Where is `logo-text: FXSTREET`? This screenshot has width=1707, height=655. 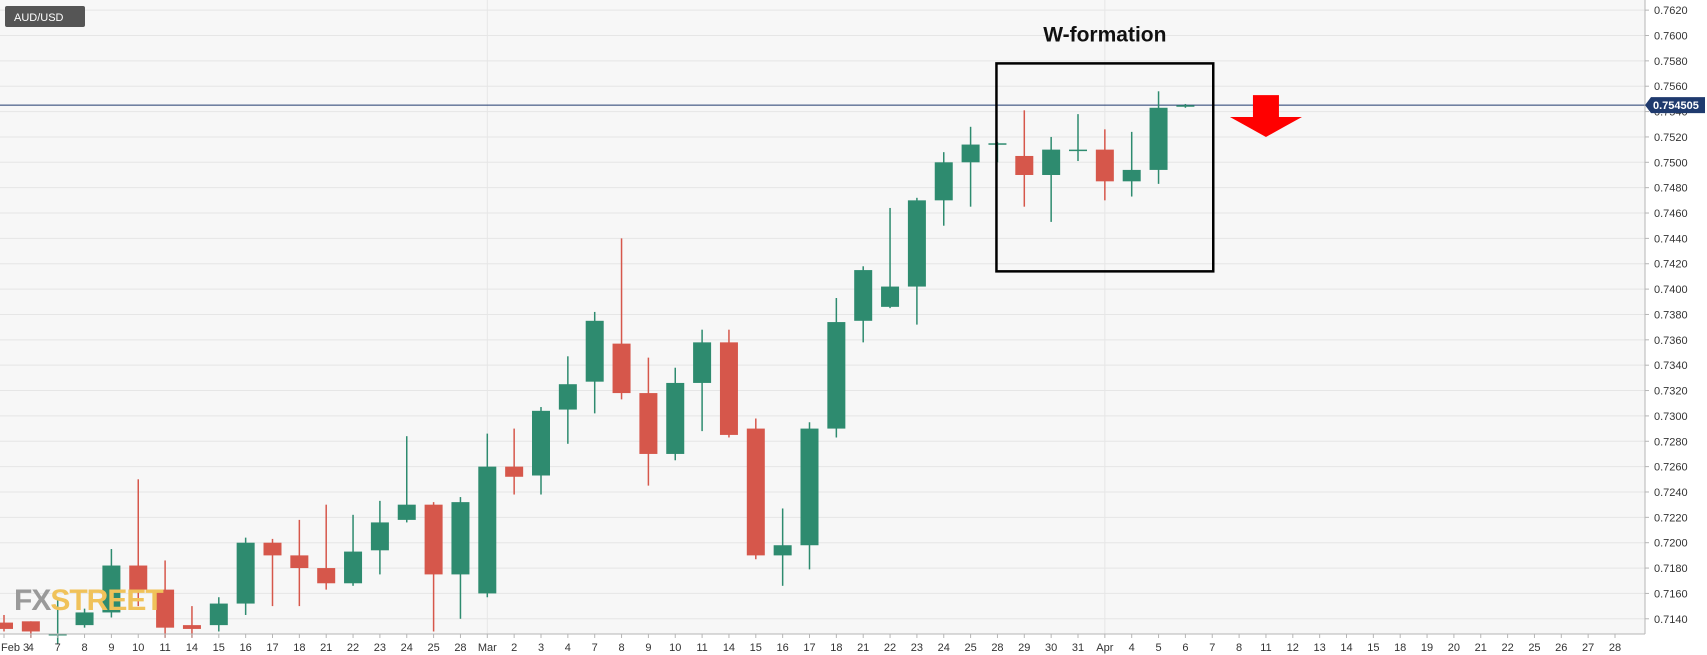 logo-text: FXSTREET is located at coordinates (88, 600).